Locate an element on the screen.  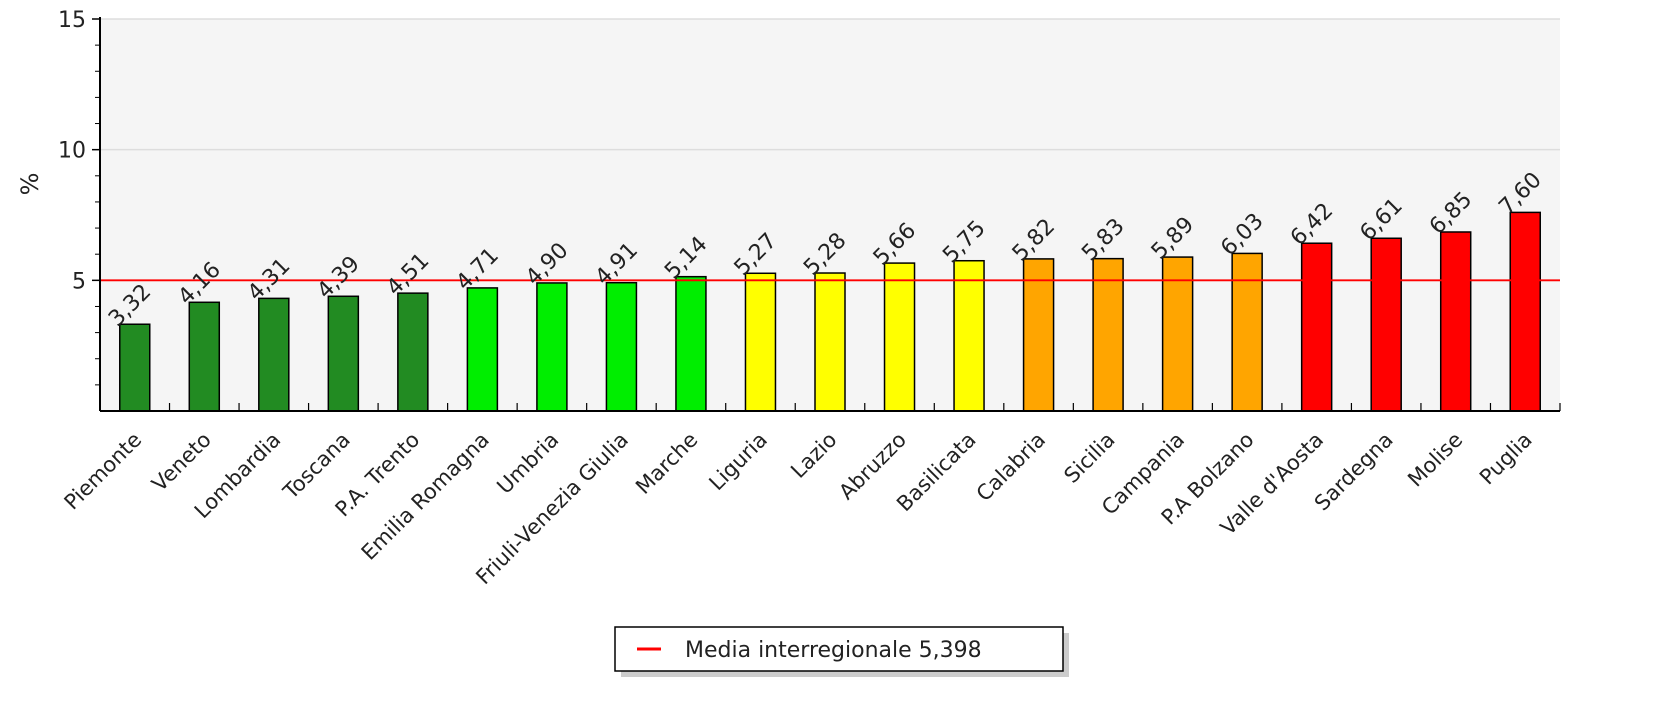
category-label: Calabria is located at coordinates (1011, 467).